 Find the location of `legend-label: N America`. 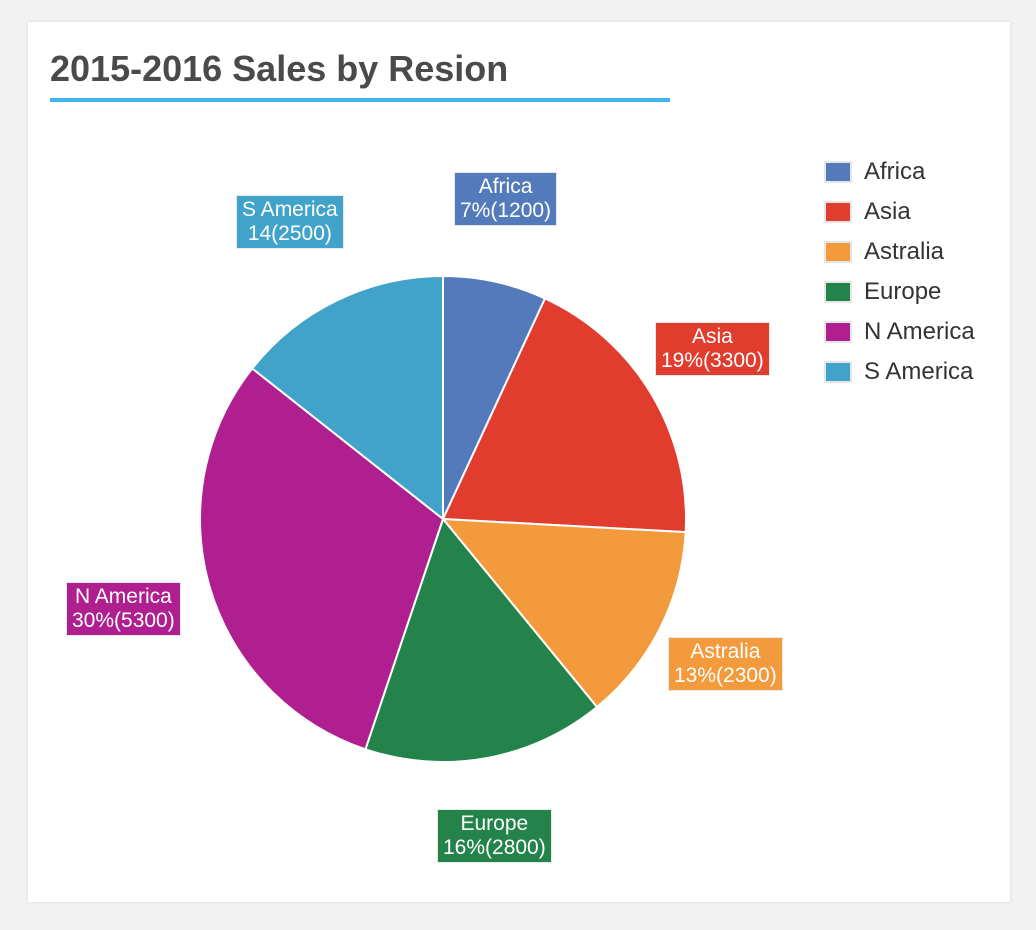

legend-label: N America is located at coordinates (919, 331).